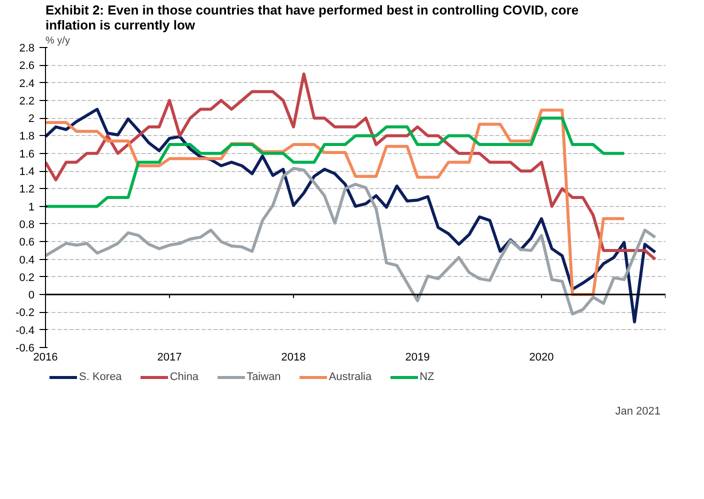 The image size is (704, 499). I want to click on y-tick-label: 0.8, so click(27, 224).